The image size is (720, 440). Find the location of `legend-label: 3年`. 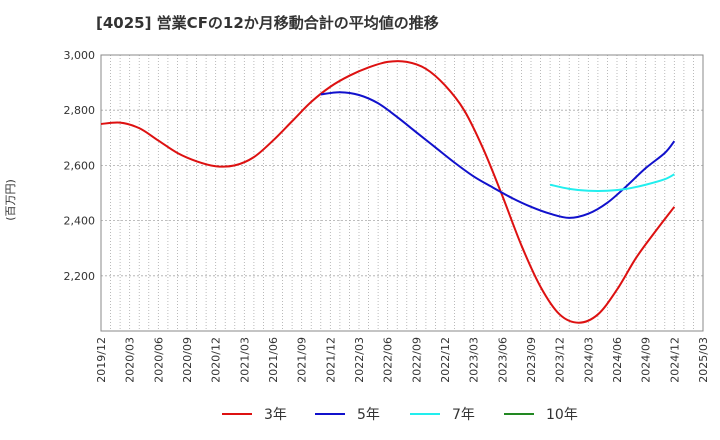

legend-label: 3年 is located at coordinates (275, 415).